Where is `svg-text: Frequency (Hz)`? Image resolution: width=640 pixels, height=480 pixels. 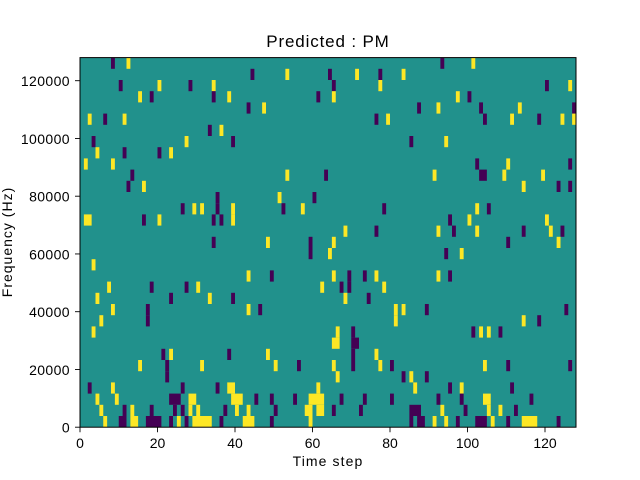
svg-text: Frequency (Hz) is located at coordinates (7, 242).